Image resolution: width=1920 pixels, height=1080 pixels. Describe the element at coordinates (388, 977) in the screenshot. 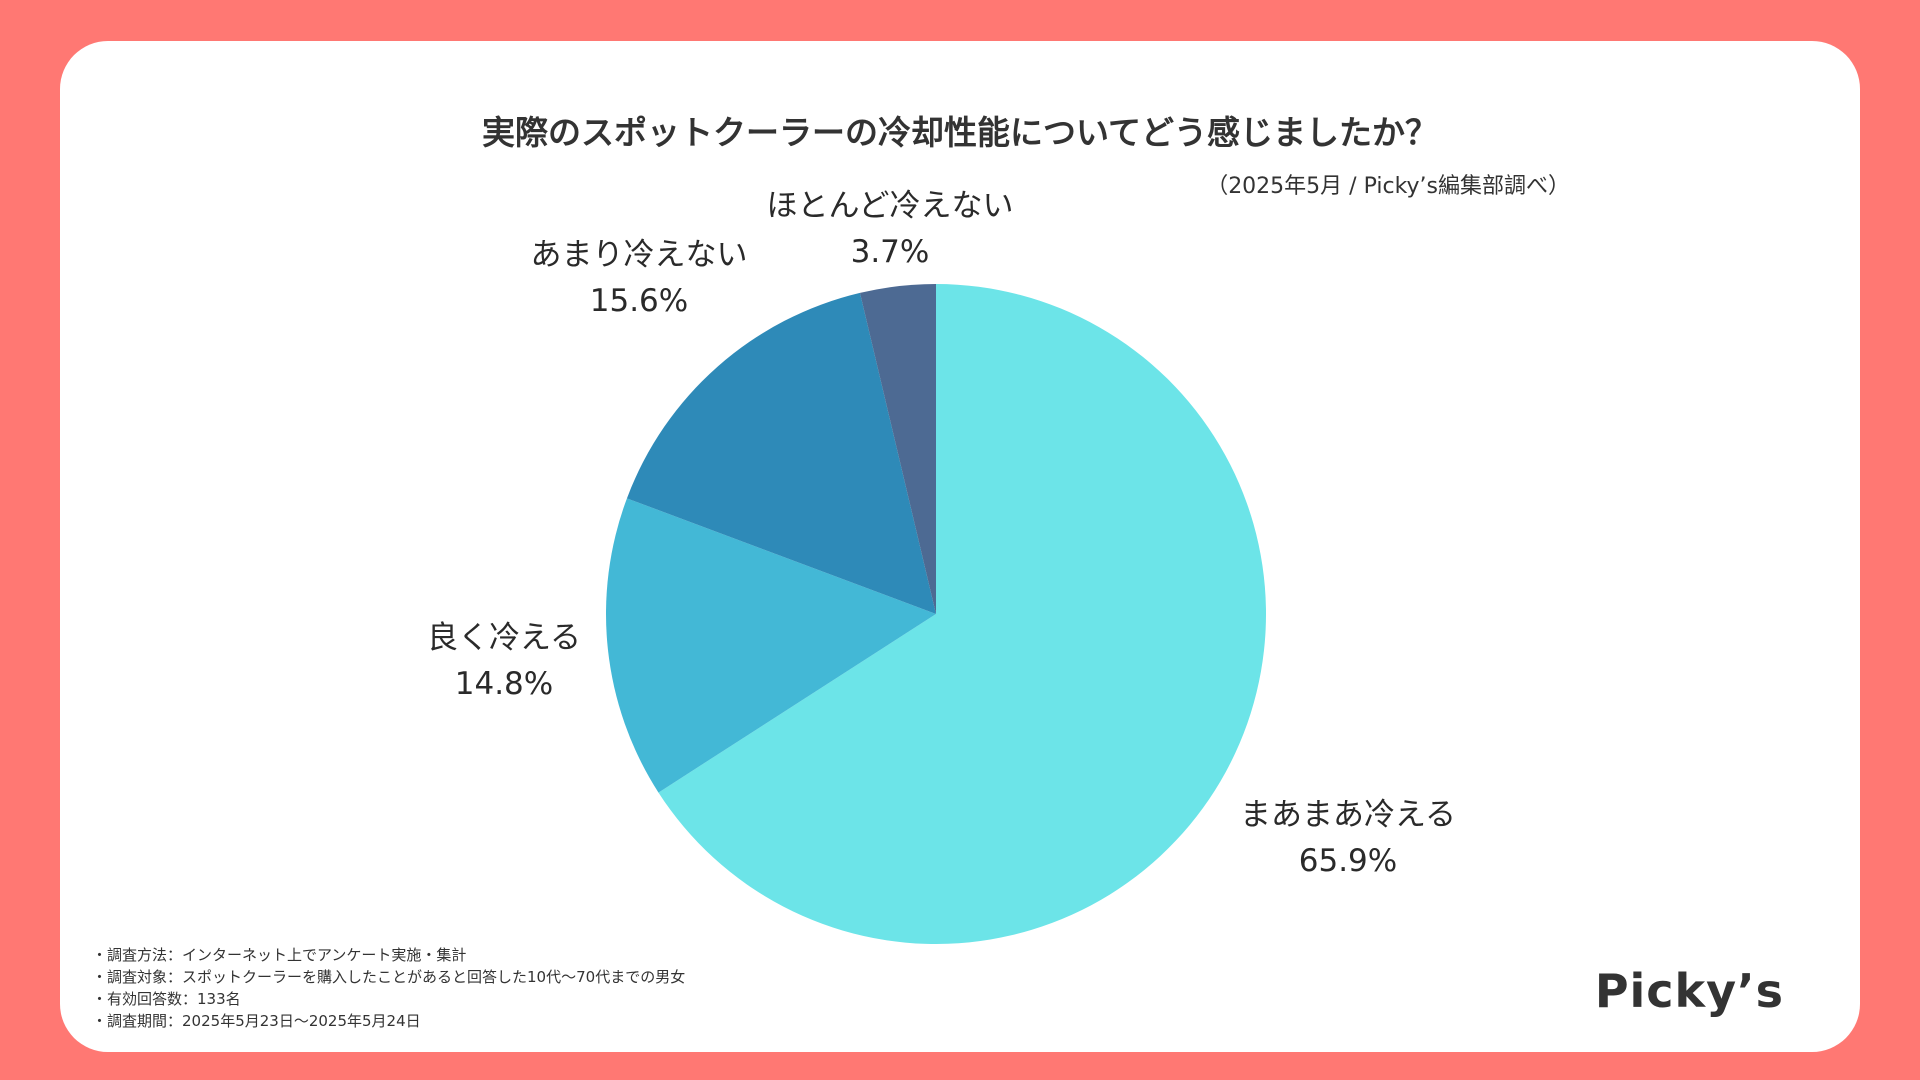

I see `survey-note: 調査対象：スポットクーラーを購入したことがあると回答した10代〜70代までの男女` at that location.